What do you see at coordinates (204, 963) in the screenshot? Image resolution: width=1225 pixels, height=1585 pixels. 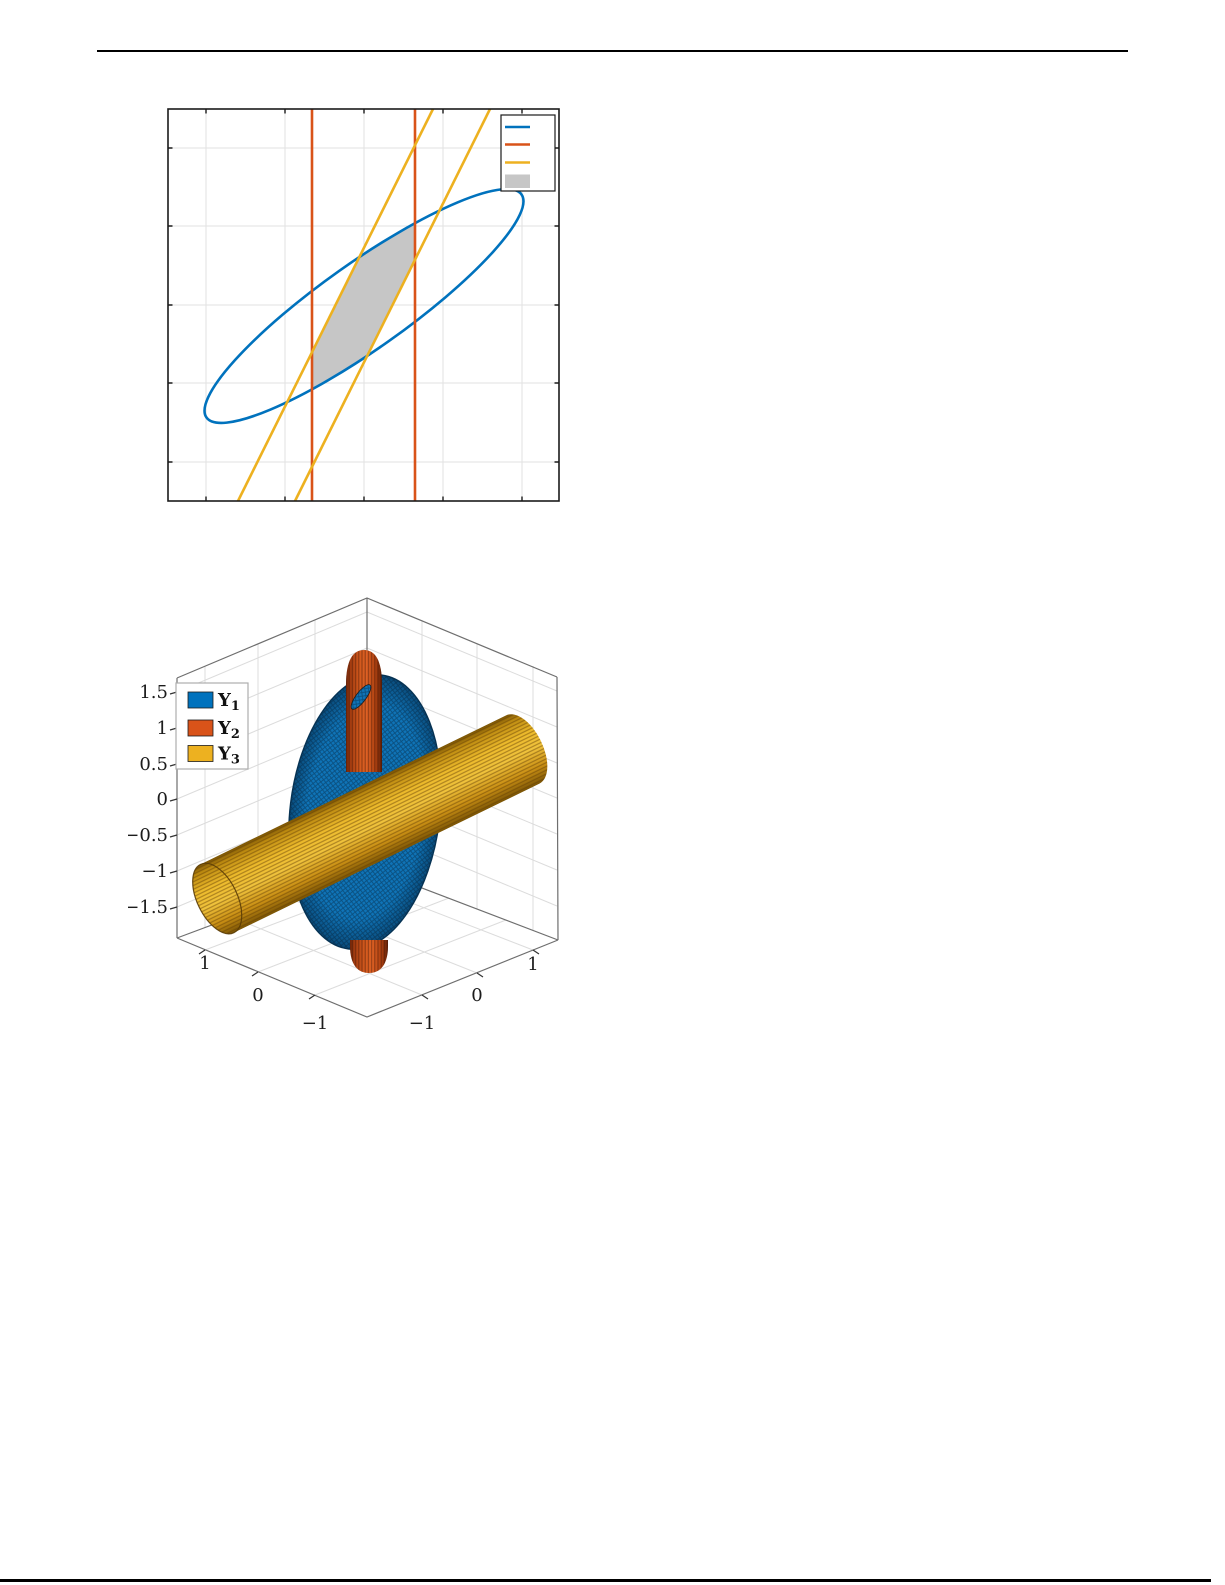 I see `x-tick-label: 1` at bounding box center [204, 963].